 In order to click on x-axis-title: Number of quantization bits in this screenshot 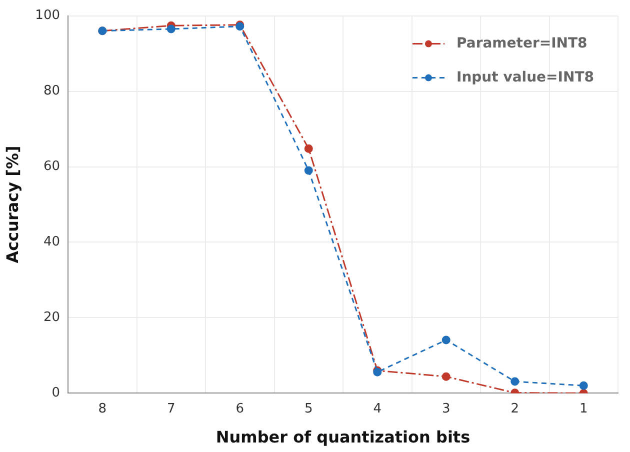, I will do `click(343, 437)`.